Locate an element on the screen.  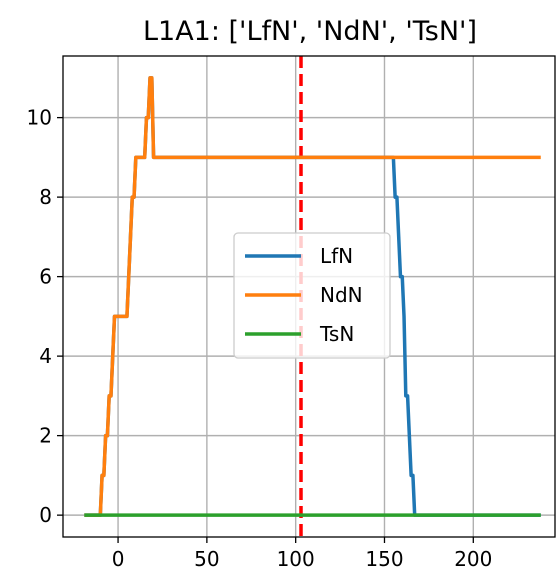
x-axis: 0 50 100 150 200 is located at coordinates (302, 554).